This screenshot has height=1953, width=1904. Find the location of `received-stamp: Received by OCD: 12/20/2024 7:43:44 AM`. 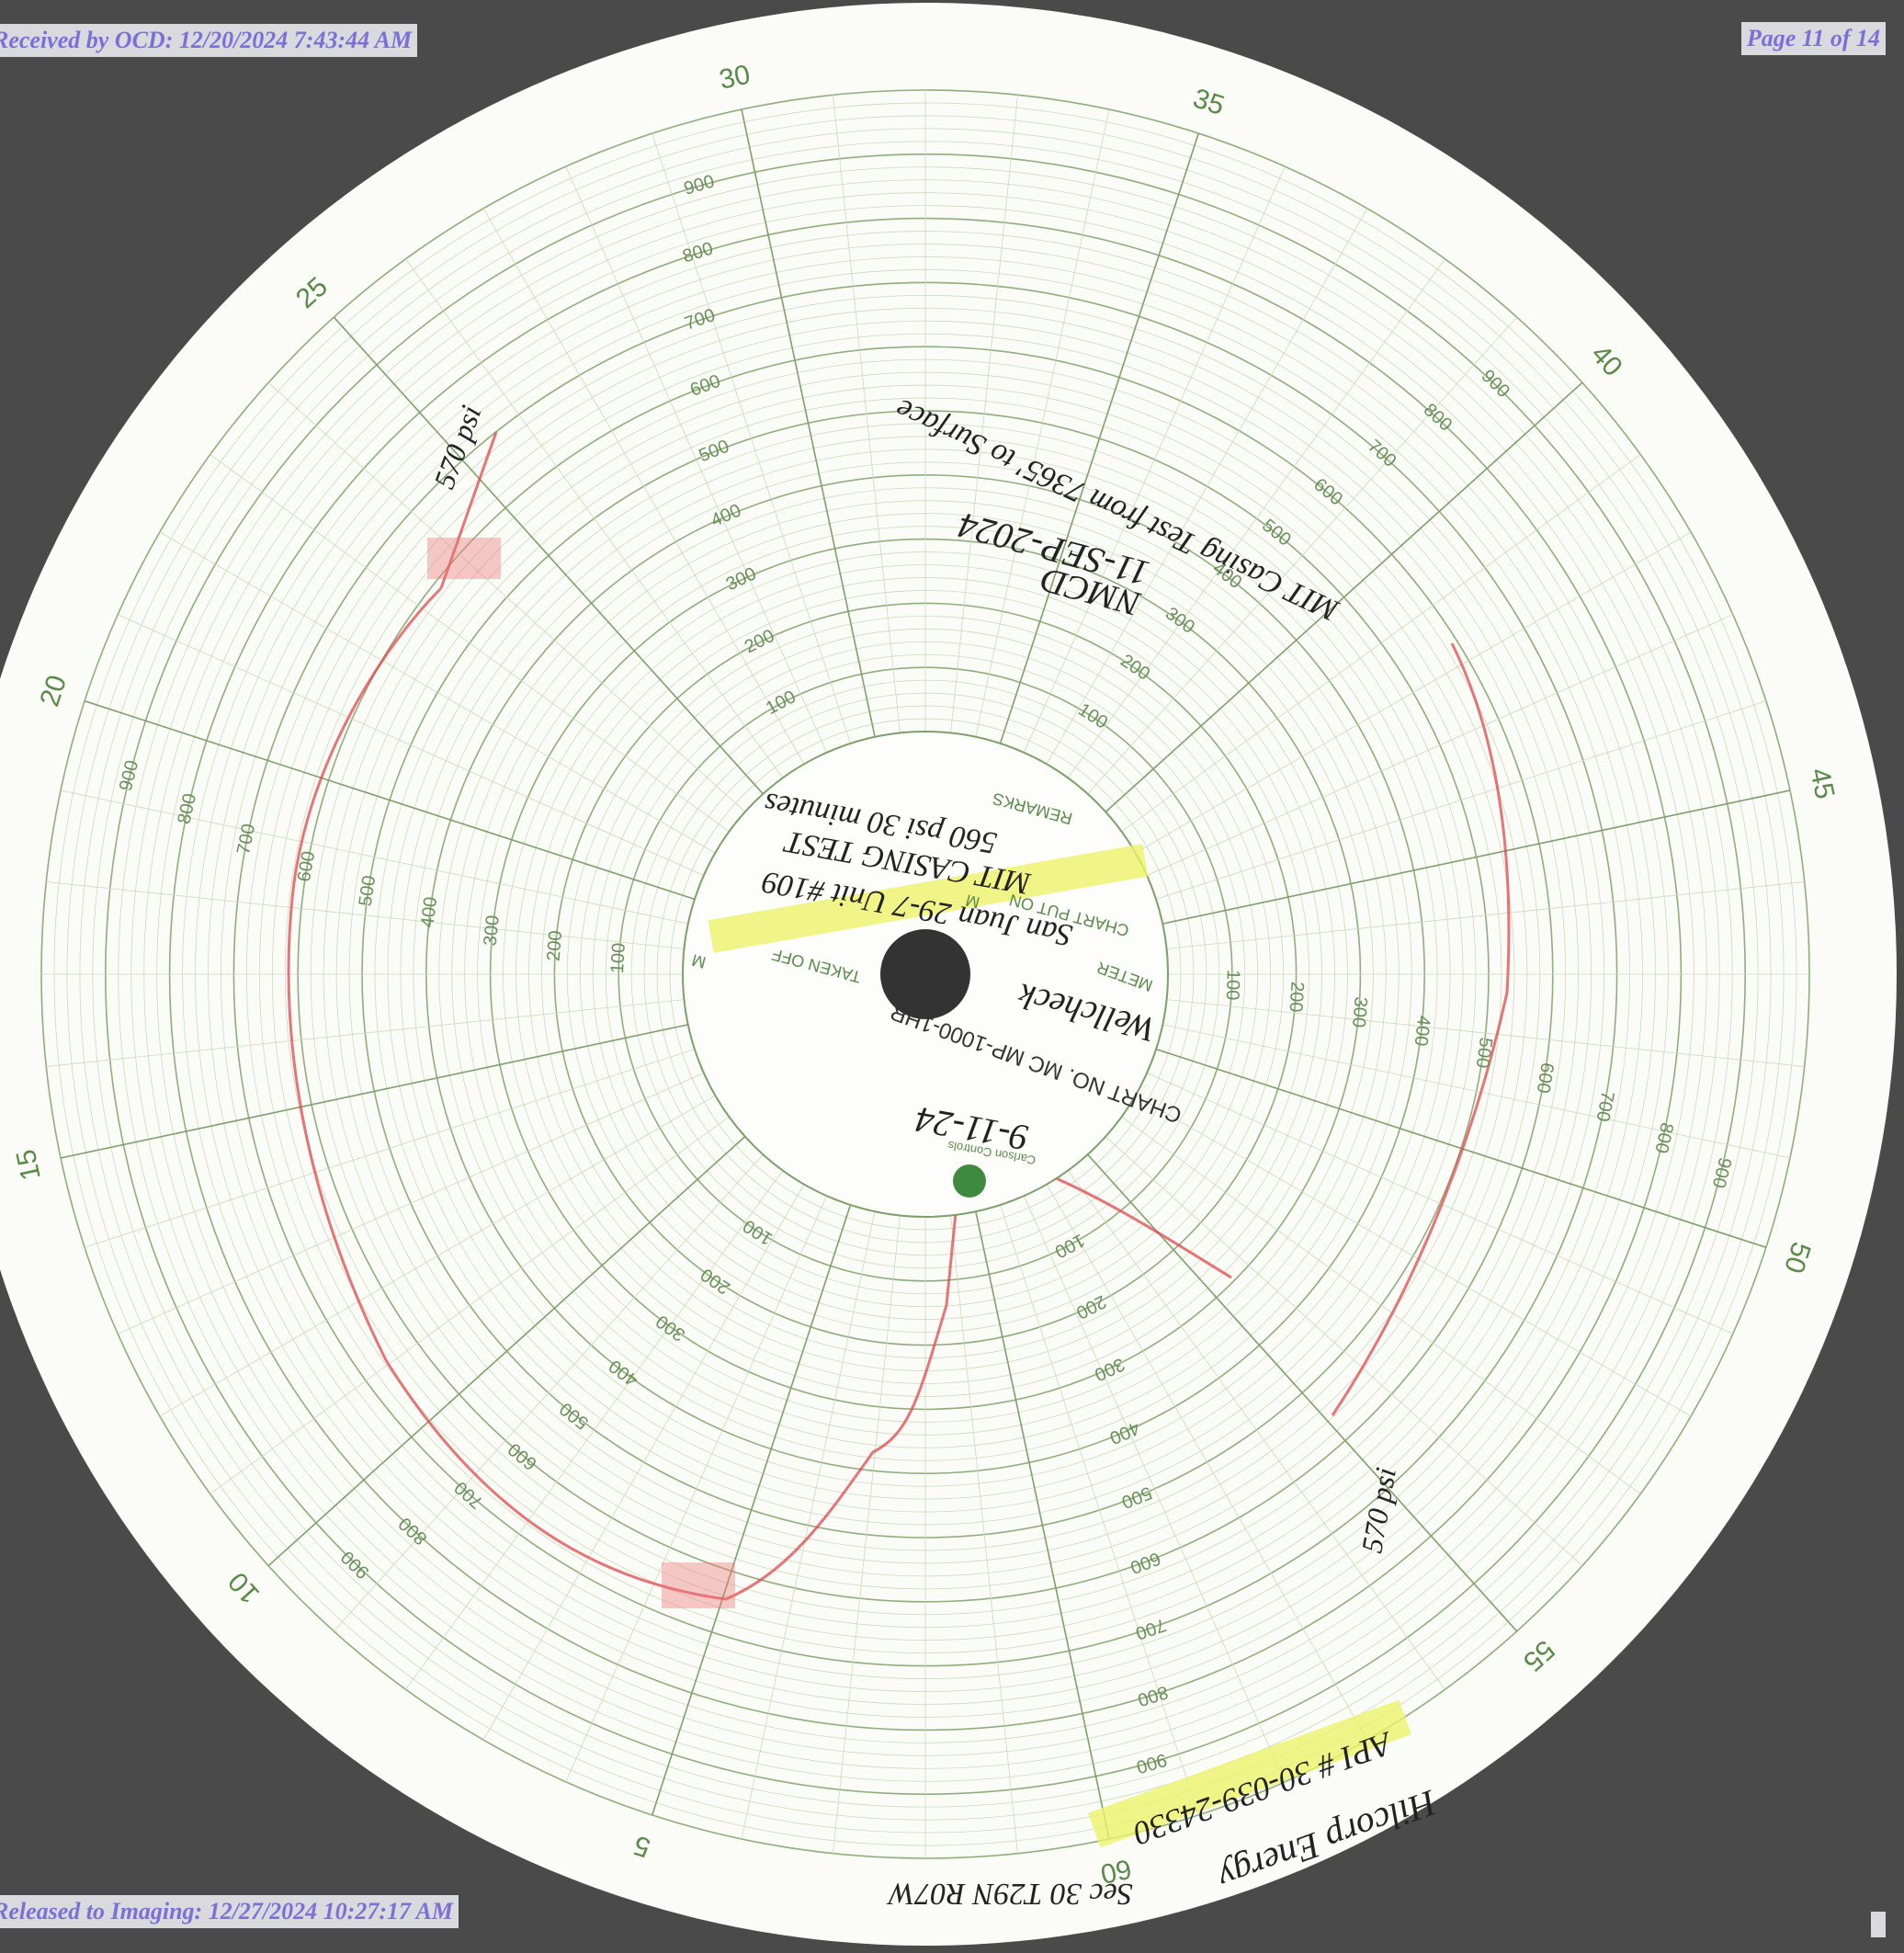

received-stamp: Received by OCD: 12/20/2024 7:43:44 AM is located at coordinates (209, 40).